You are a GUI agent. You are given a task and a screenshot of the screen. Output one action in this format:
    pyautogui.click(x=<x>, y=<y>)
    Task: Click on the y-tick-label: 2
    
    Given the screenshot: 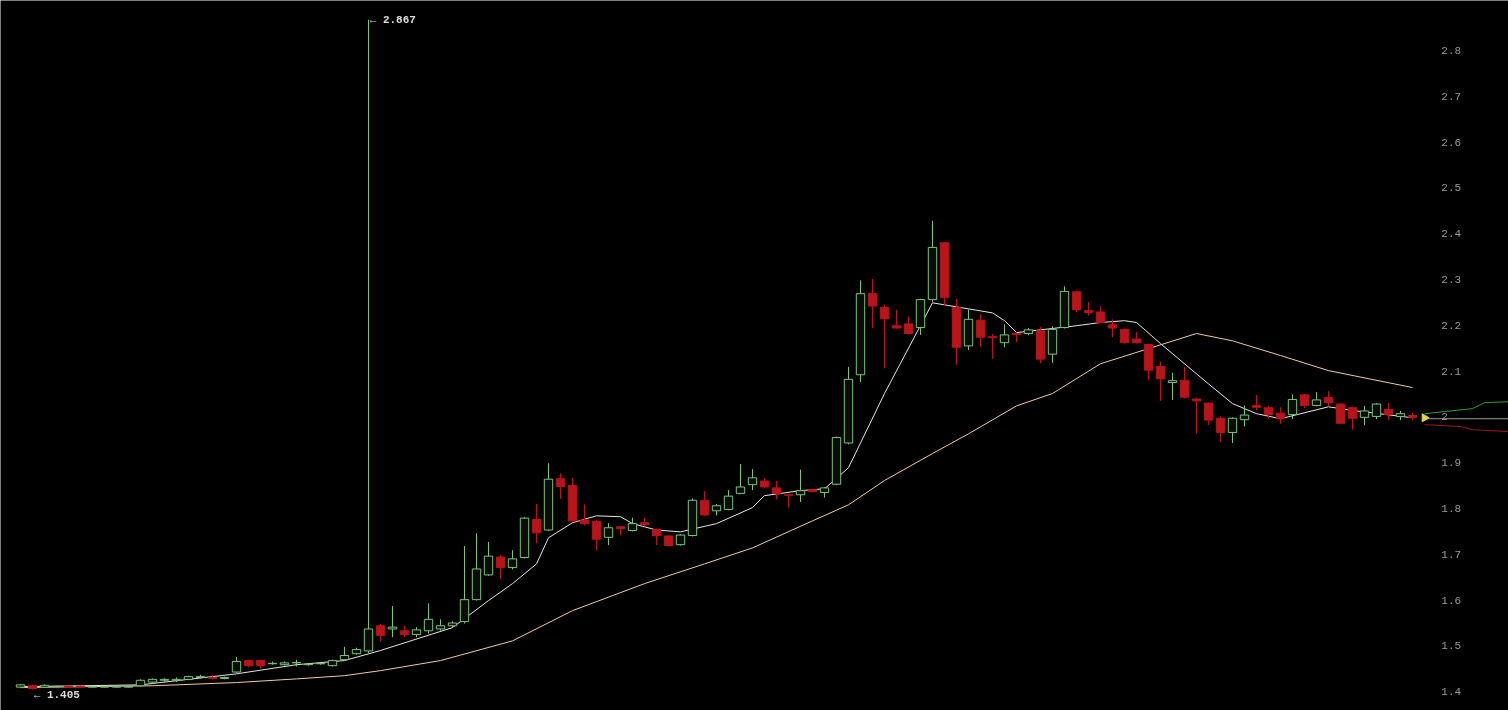 What is the action you would take?
    pyautogui.click(x=1444, y=417)
    